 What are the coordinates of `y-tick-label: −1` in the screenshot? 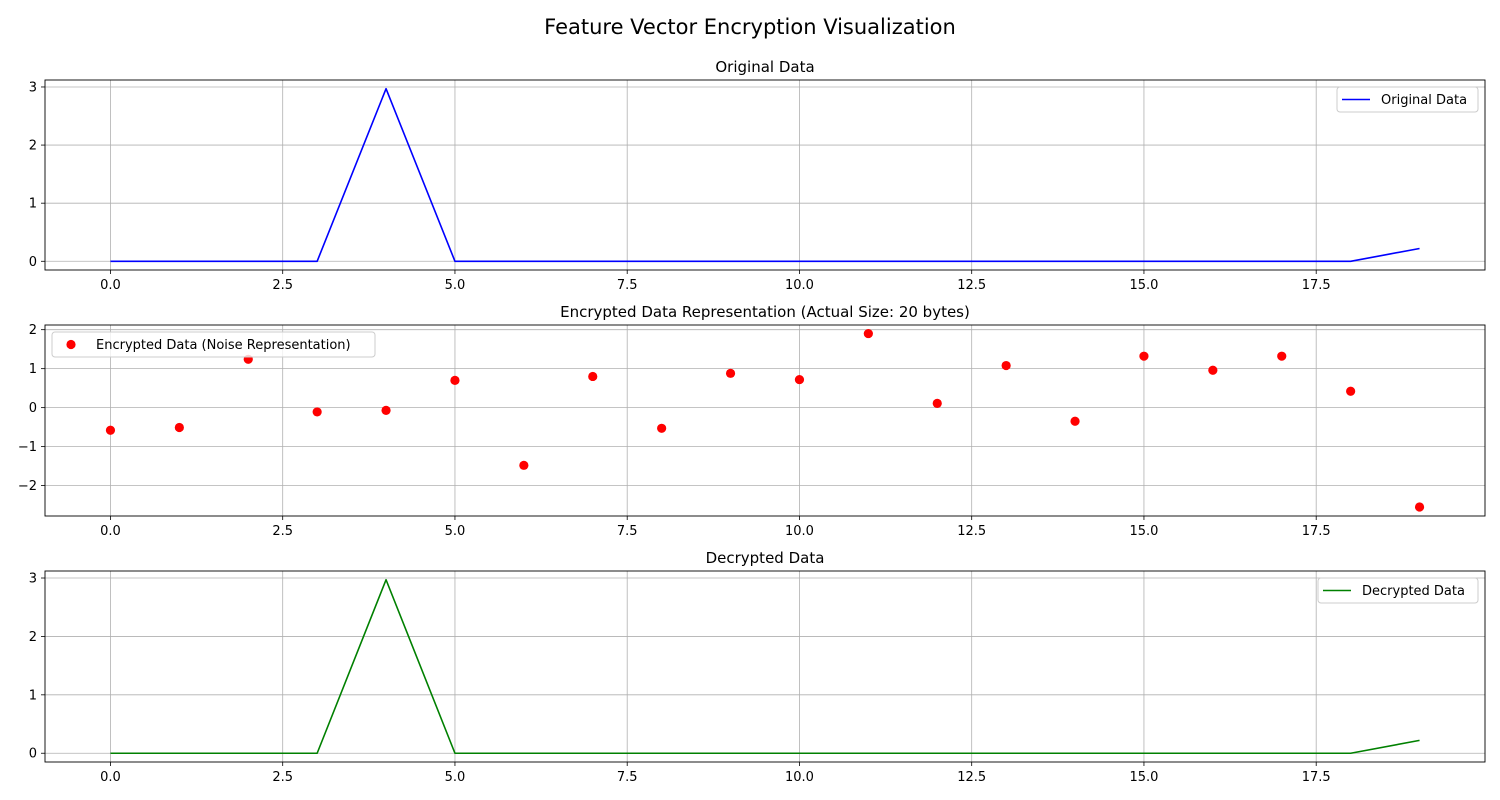 It's located at (27, 447).